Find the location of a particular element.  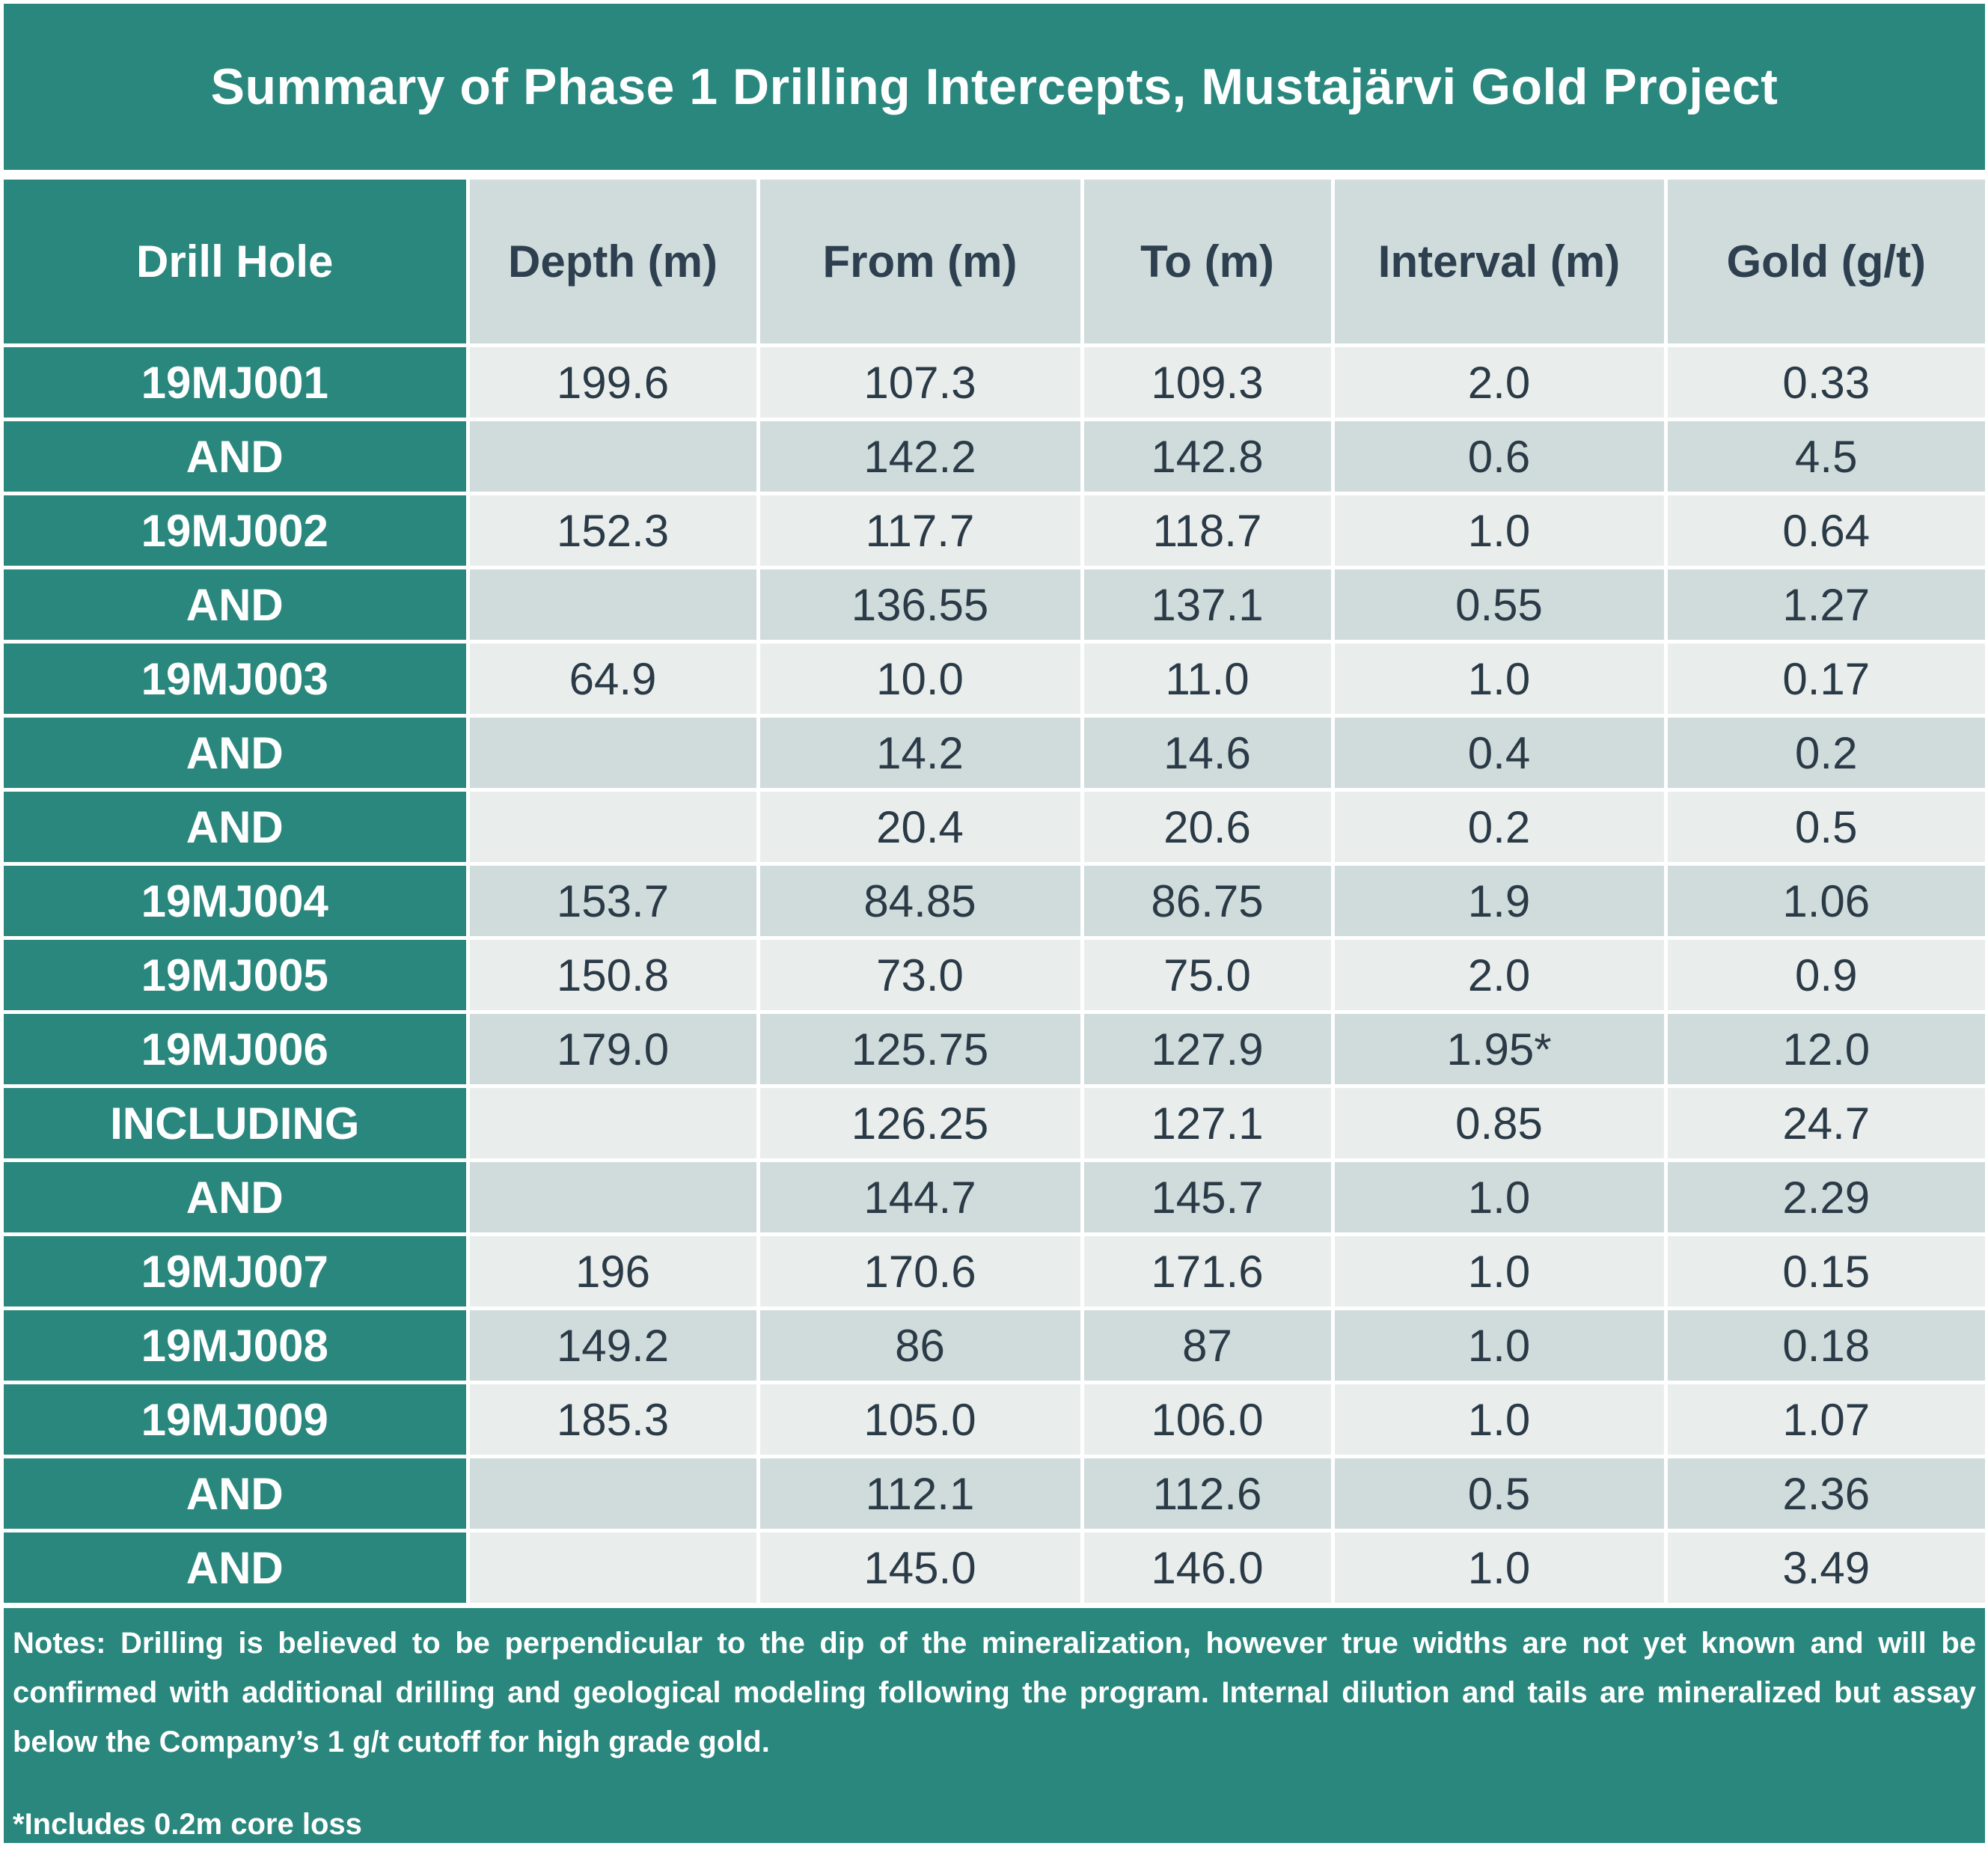

table-row: 19MJ001 199.6 107.3 109.3 2.0 0.33 is located at coordinates (994, 383).